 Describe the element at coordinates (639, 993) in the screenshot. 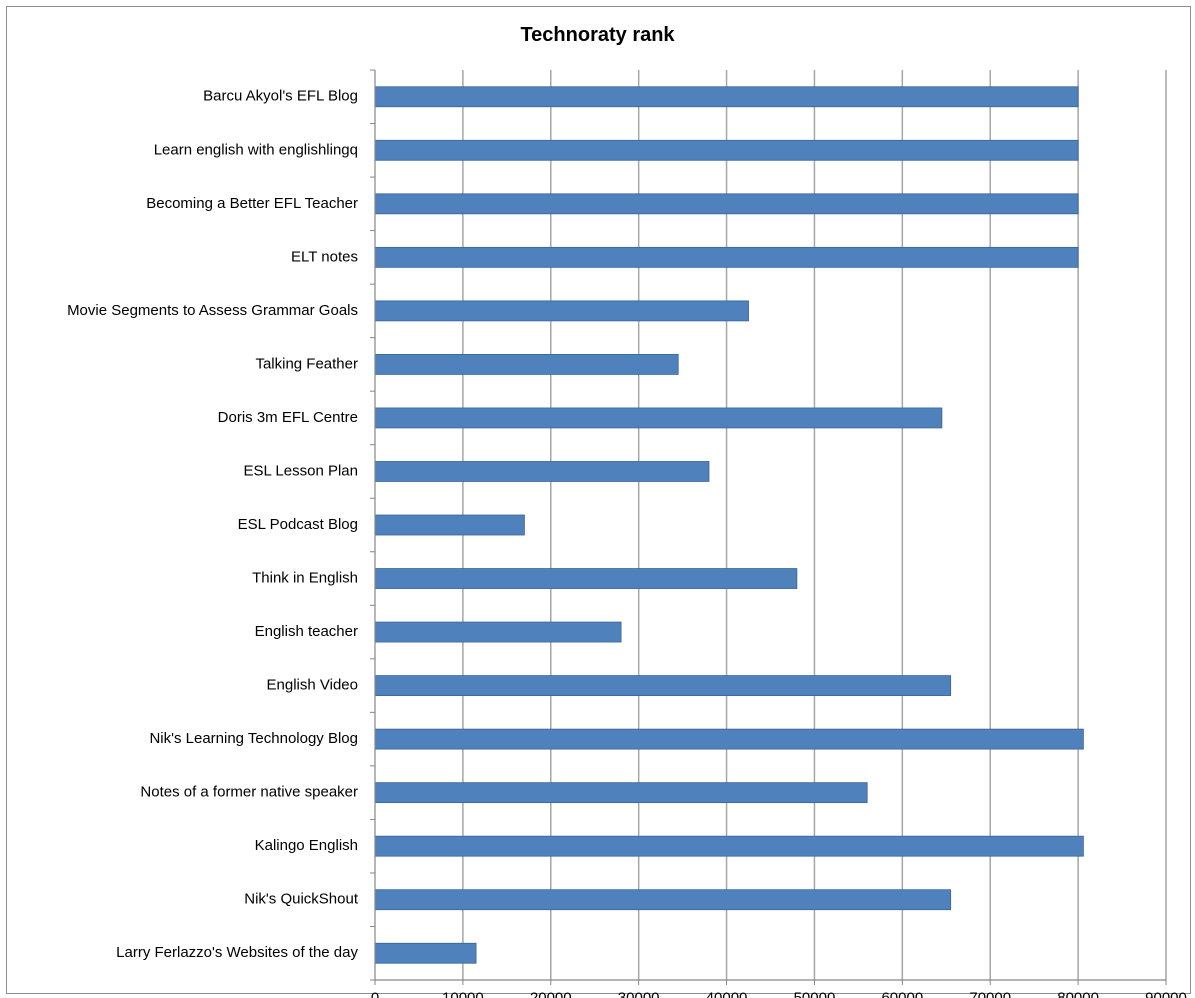

I see `x-tick-label: 30000` at that location.